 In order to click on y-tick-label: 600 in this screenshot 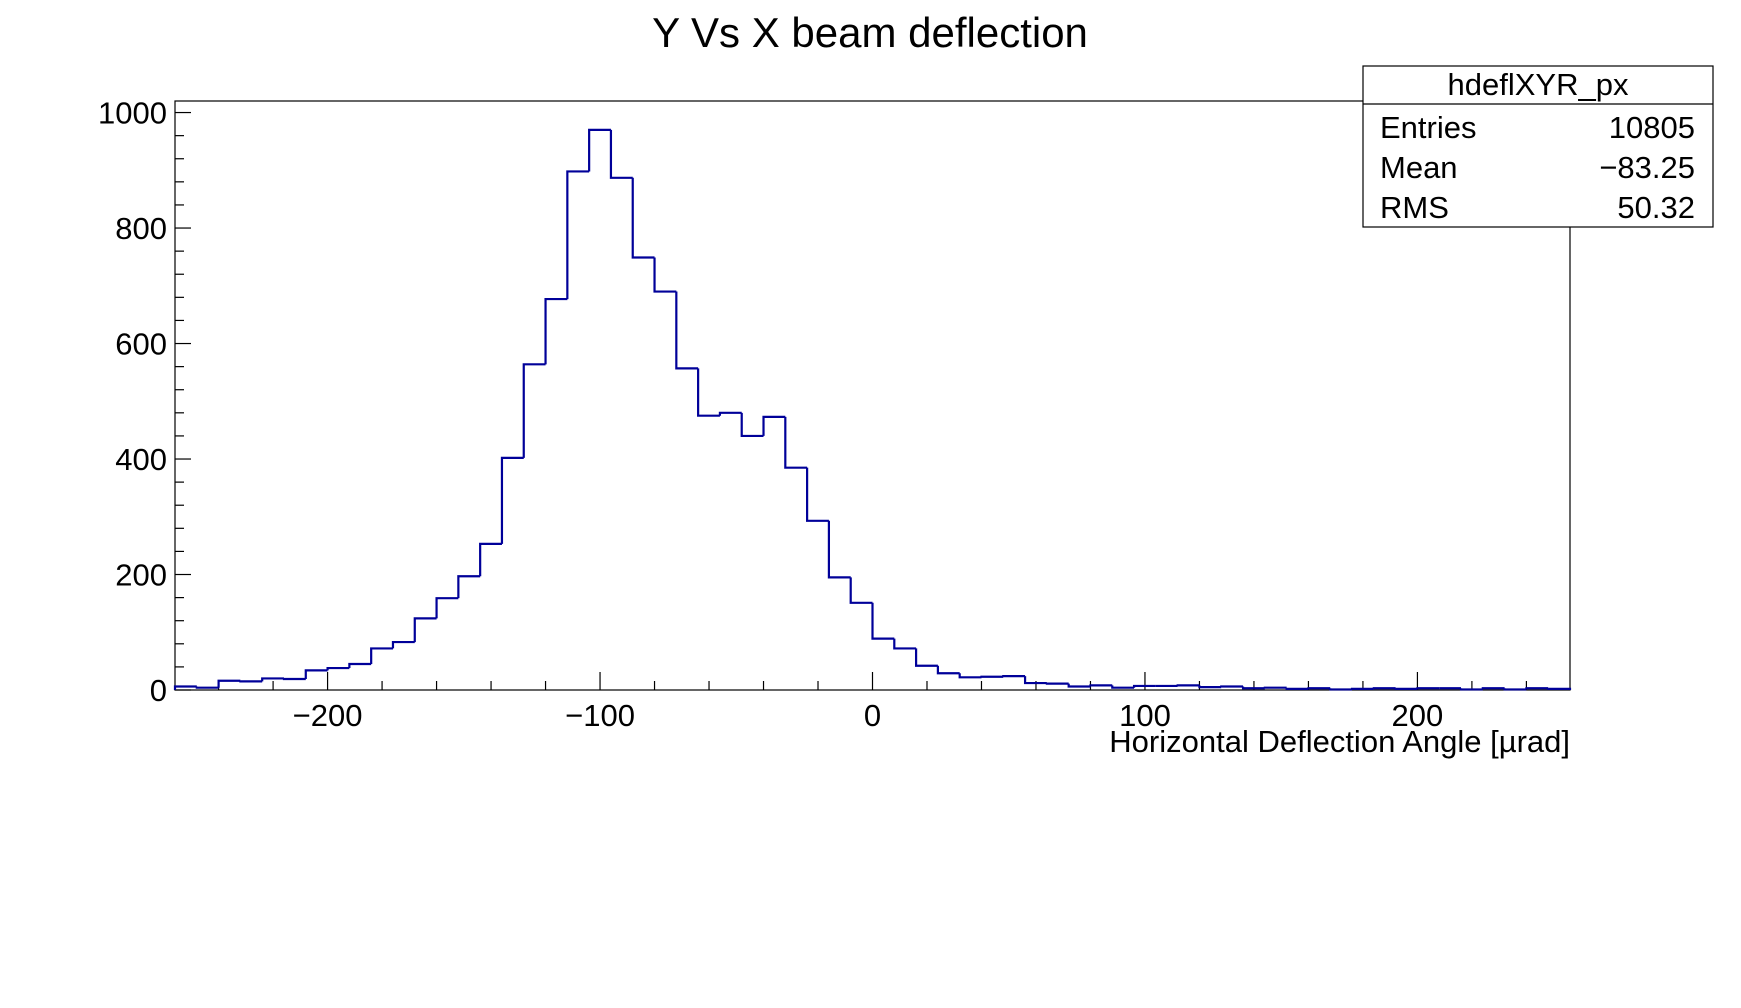, I will do `click(141, 344)`.